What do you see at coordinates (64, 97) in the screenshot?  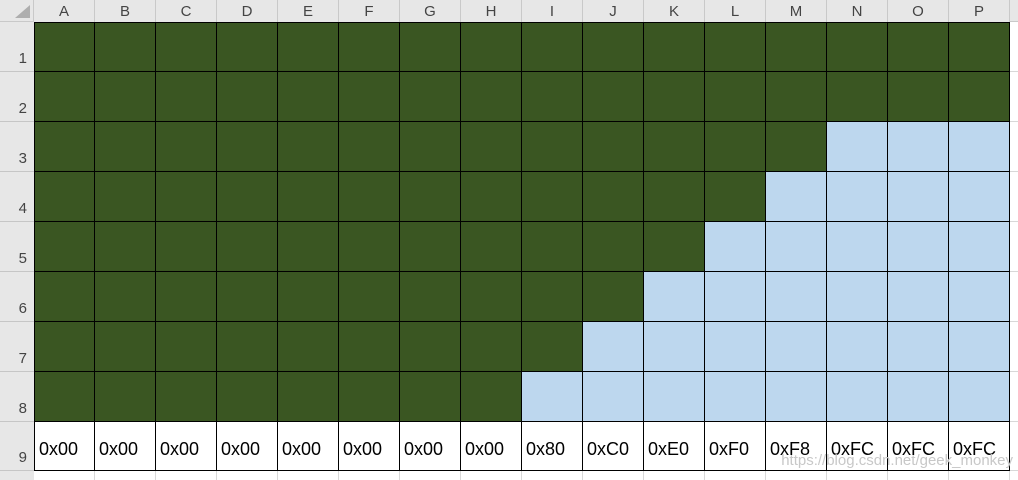 I see `cell-A2` at bounding box center [64, 97].